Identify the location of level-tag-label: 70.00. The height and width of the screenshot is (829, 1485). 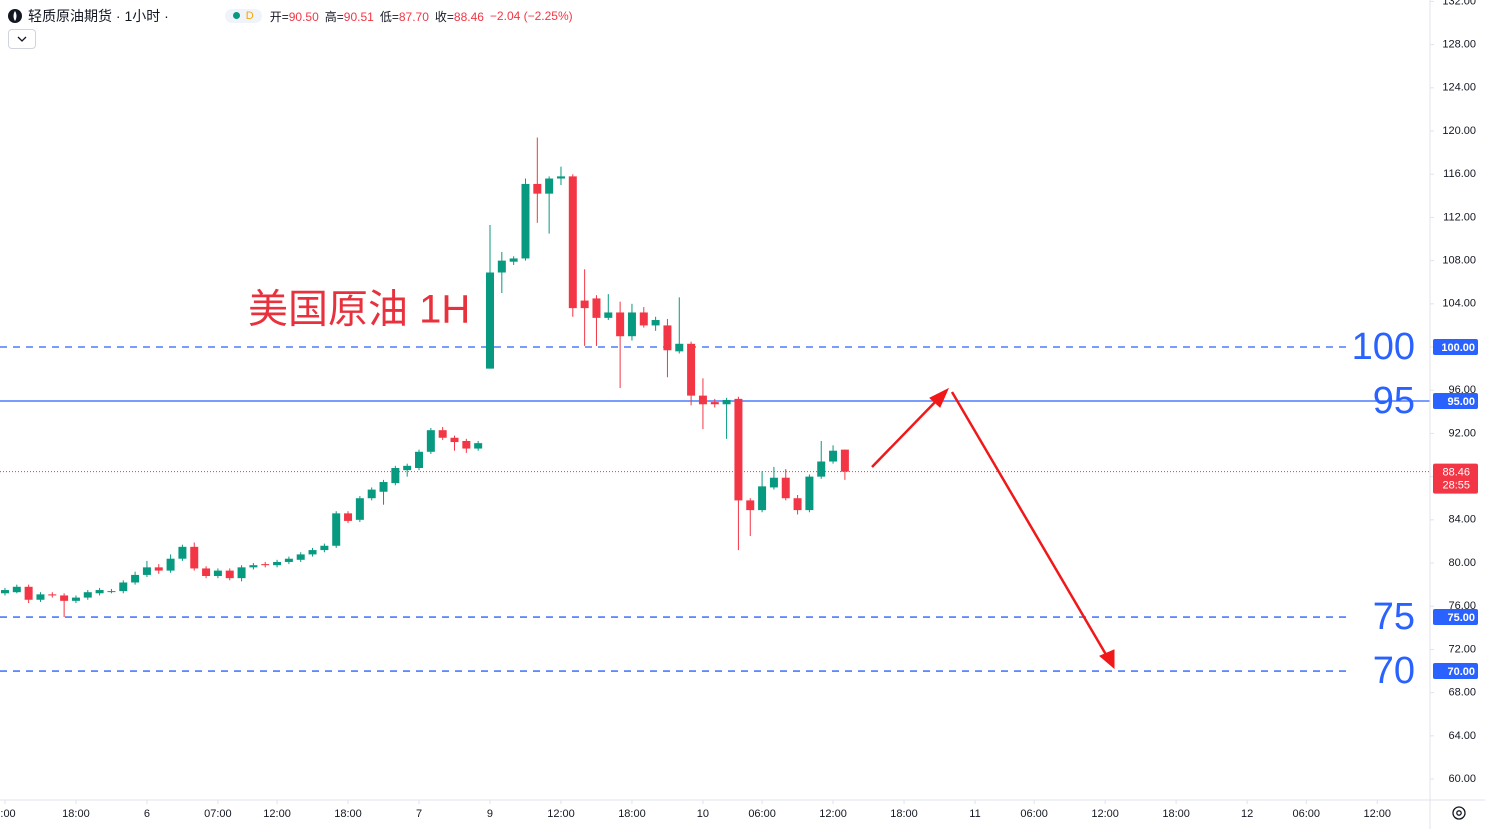
(1461, 672).